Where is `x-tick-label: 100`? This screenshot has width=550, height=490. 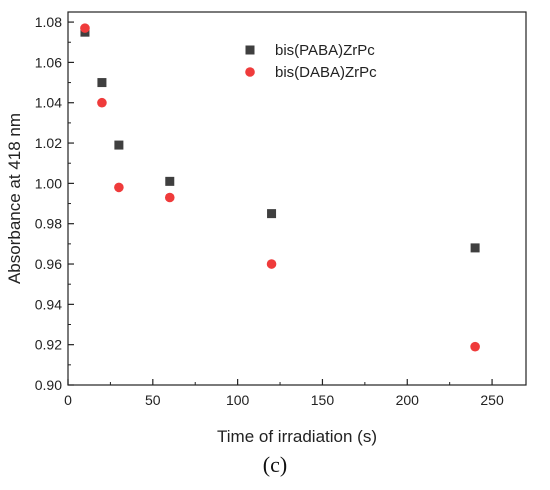 x-tick-label: 100 is located at coordinates (238, 400).